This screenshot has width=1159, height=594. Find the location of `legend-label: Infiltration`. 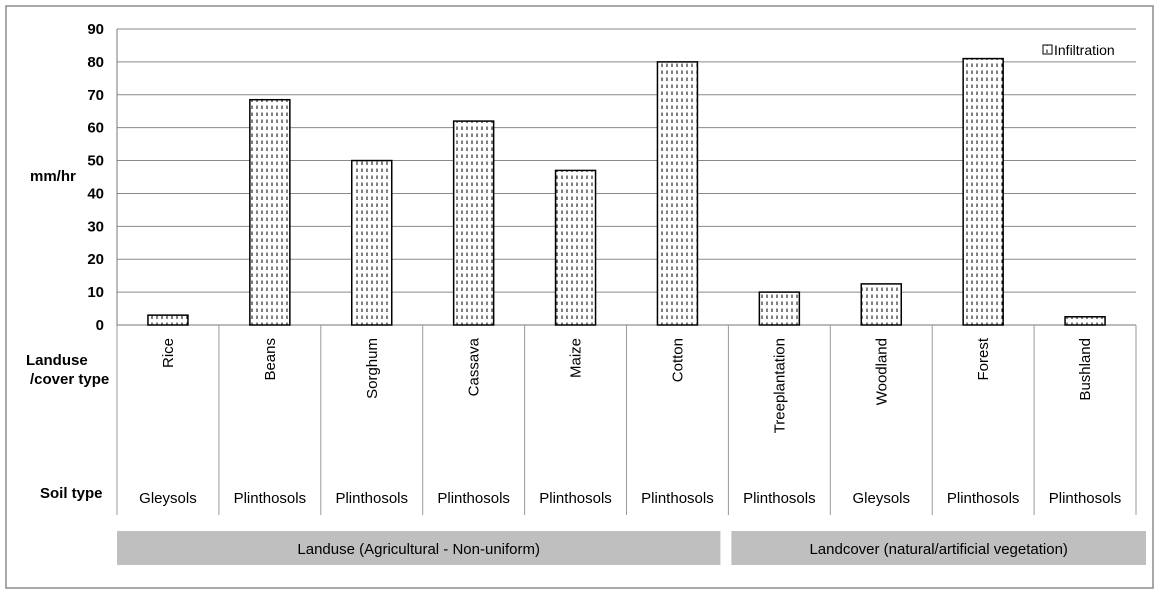

legend-label: Infiltration is located at coordinates (1084, 50).